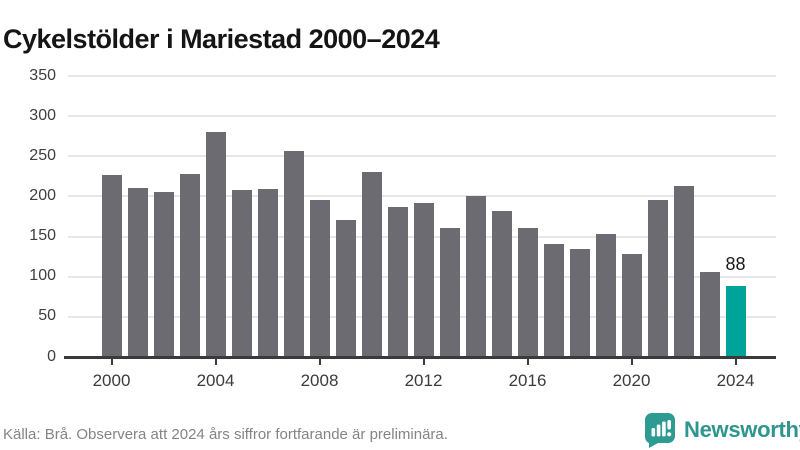 This screenshot has width=800, height=450. I want to click on x-tick-2000, so click(111, 362).